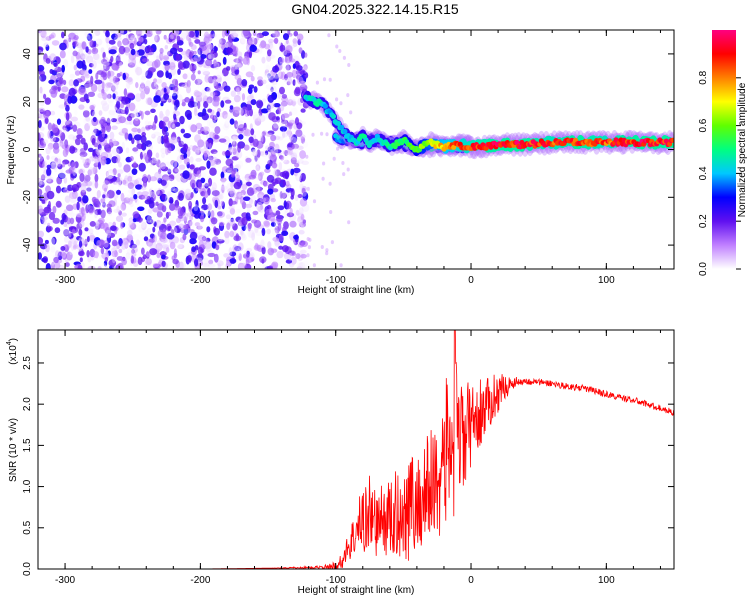  I want to click on snr-x-tick-label: 0, so click(471, 580).